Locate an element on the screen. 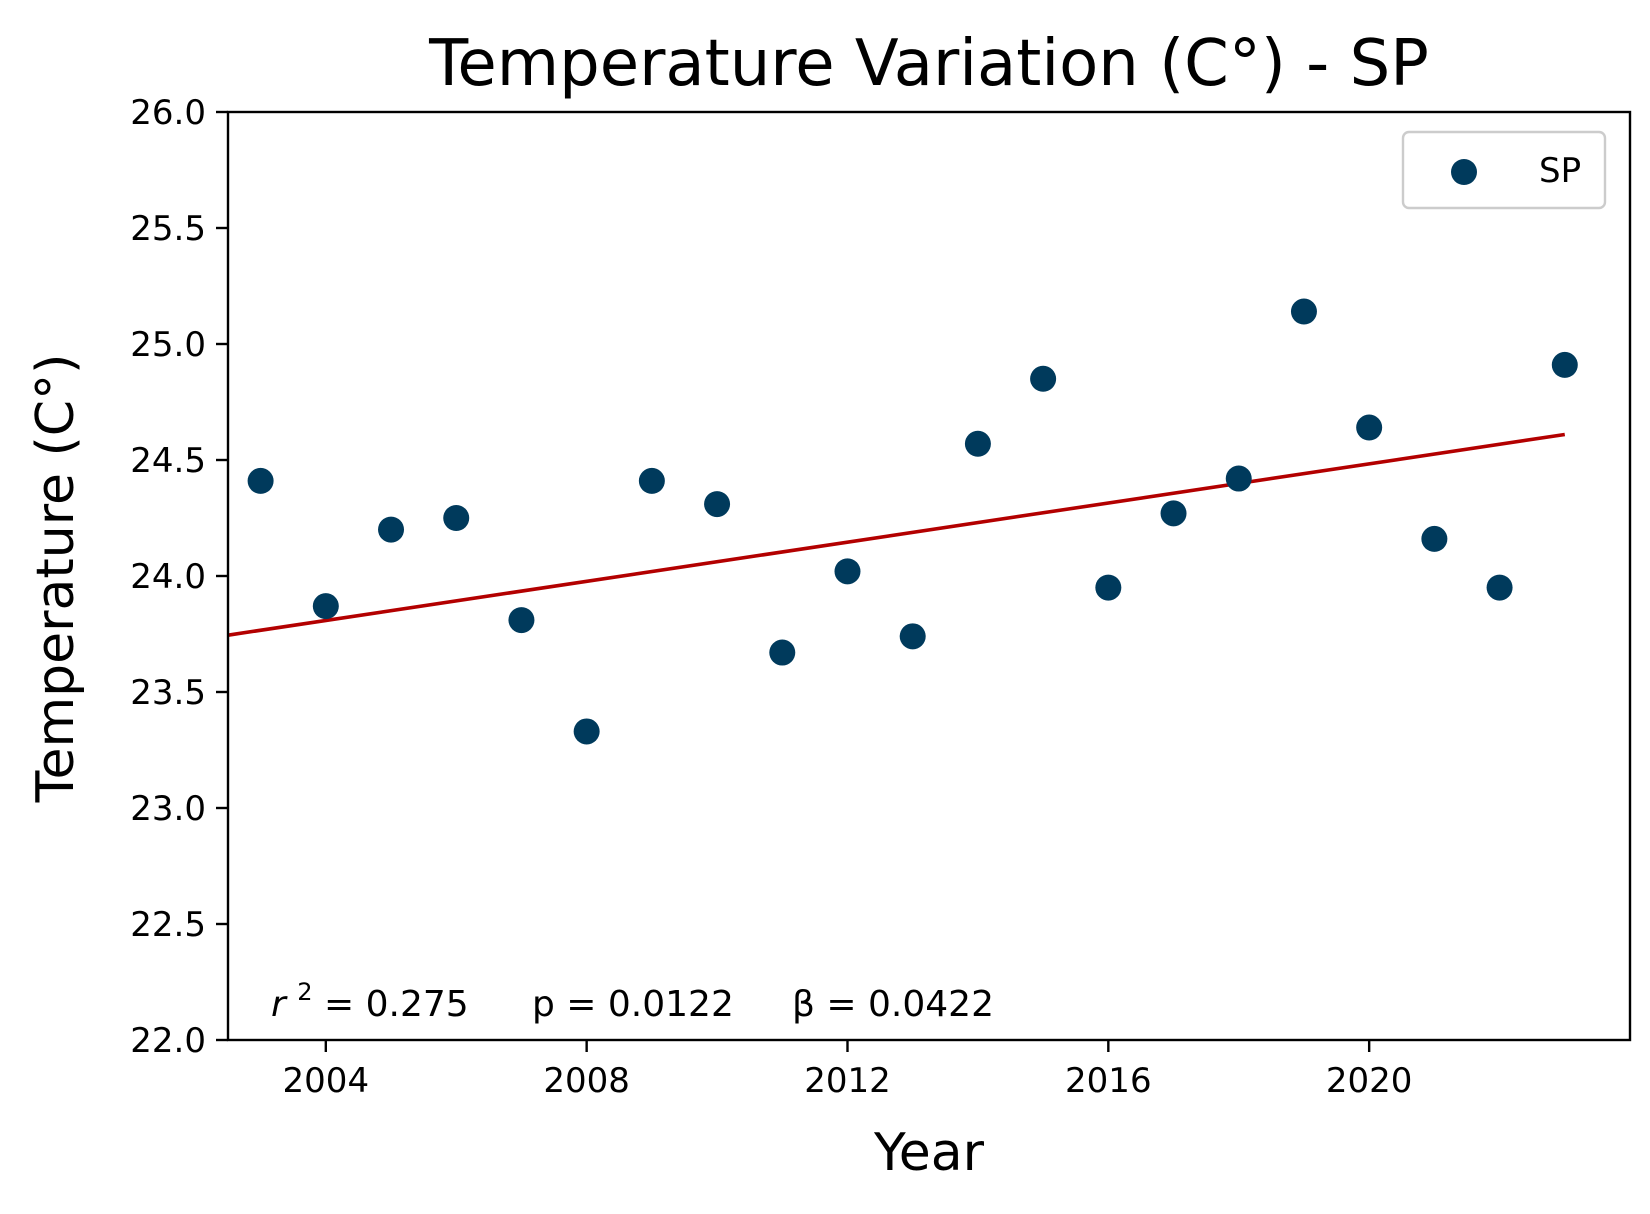 This screenshot has height=1214, width=1650. regression-stats: r 2 = 0.275 p = 0.0122 β = 0.0422 is located at coordinates (632, 996).